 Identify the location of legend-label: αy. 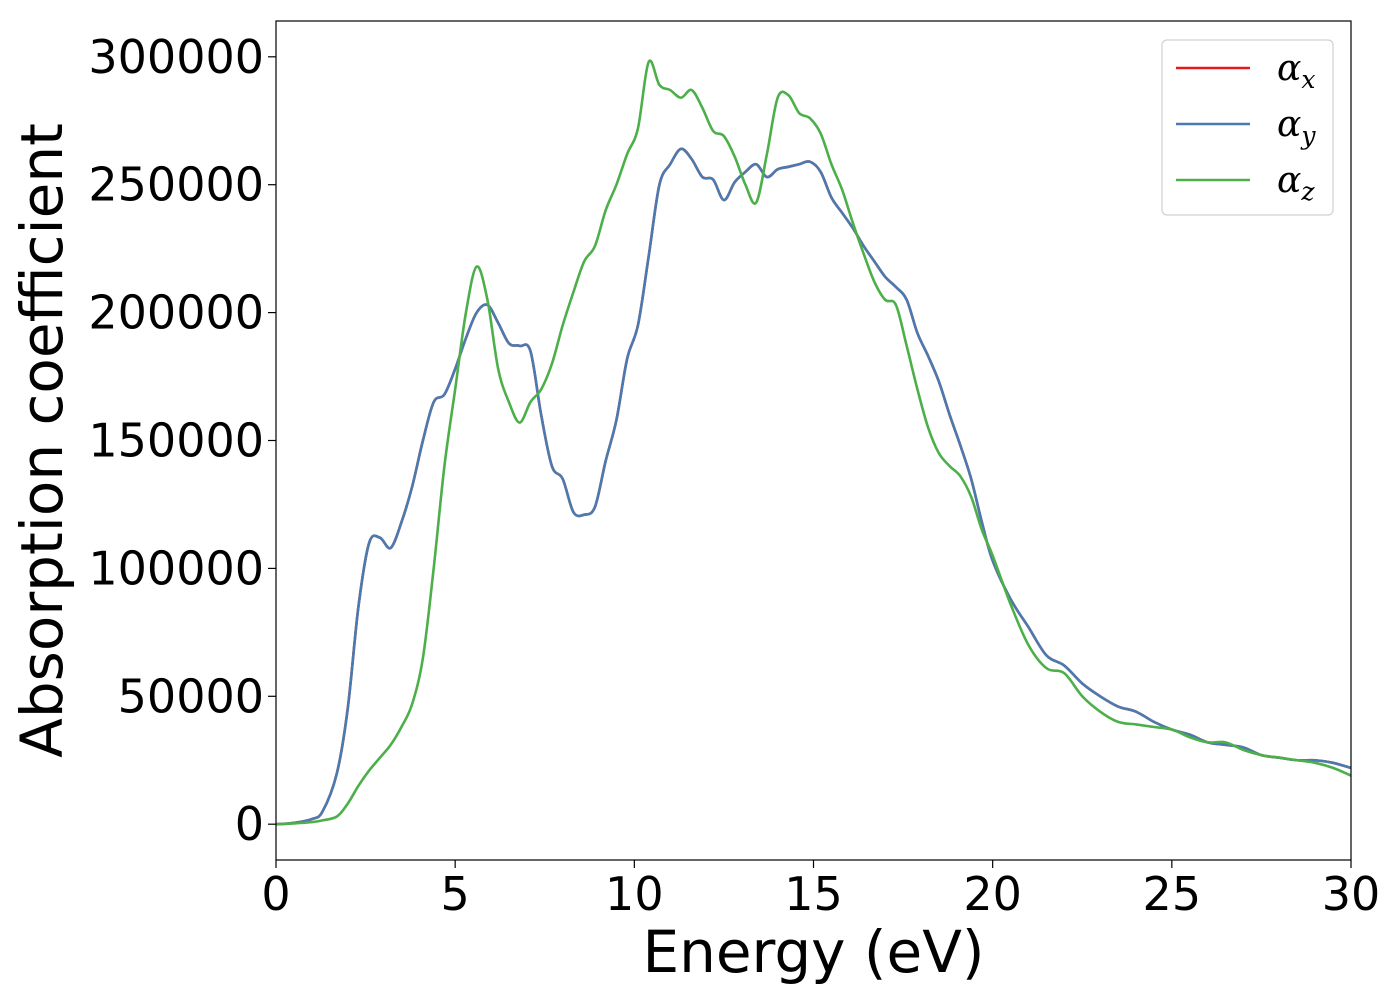
(1296, 127).